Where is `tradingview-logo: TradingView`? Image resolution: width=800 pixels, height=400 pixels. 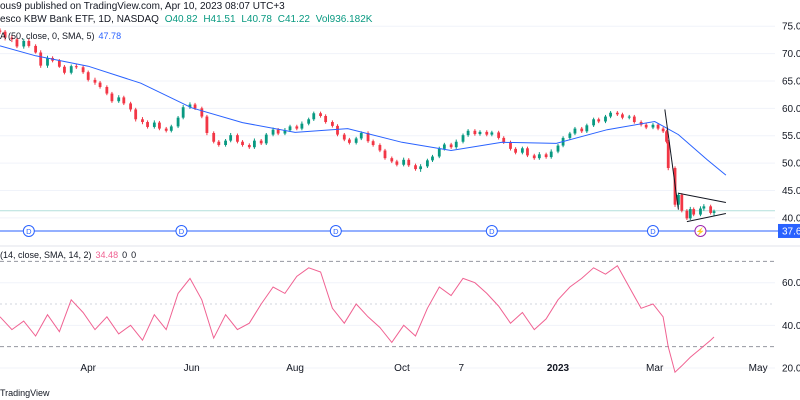
tradingview-logo: TradingView is located at coordinates (25, 393).